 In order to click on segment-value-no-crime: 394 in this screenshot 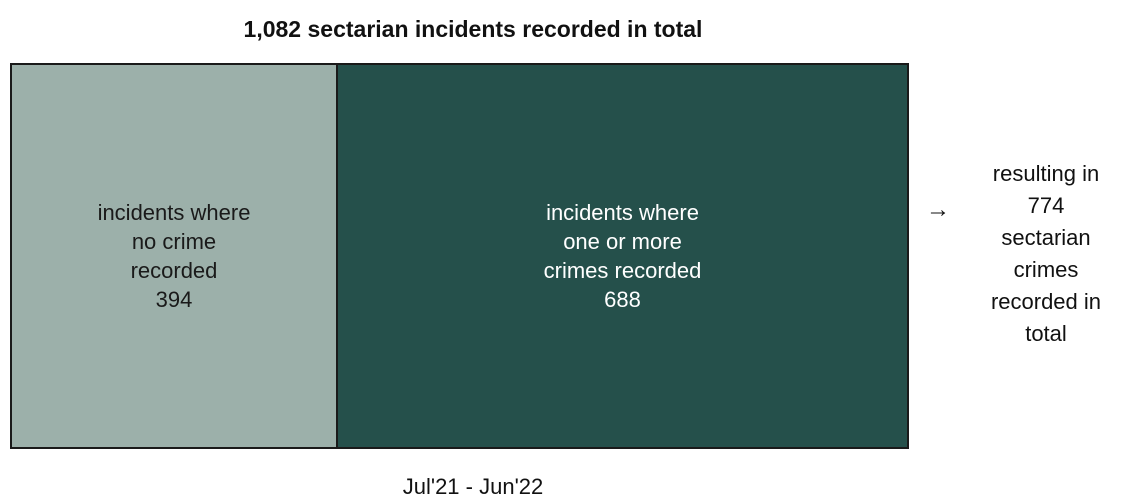, I will do `click(174, 299)`.